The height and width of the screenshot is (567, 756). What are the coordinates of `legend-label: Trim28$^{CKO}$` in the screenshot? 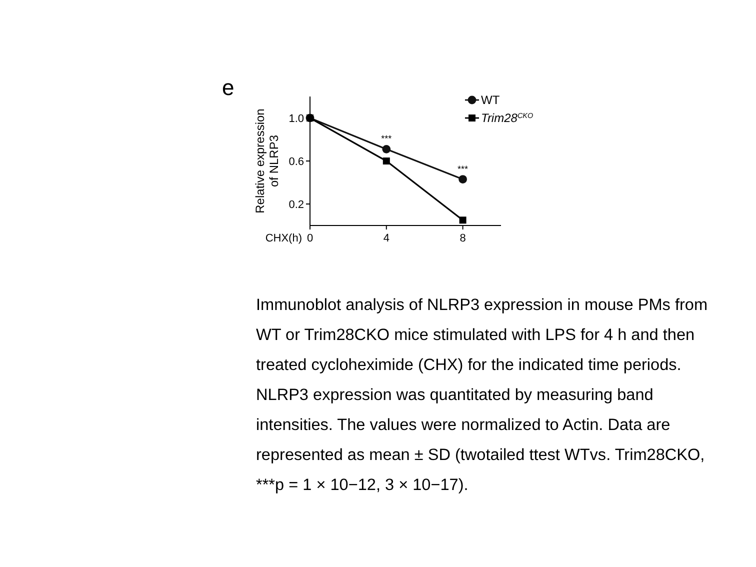 It's located at (507, 118).